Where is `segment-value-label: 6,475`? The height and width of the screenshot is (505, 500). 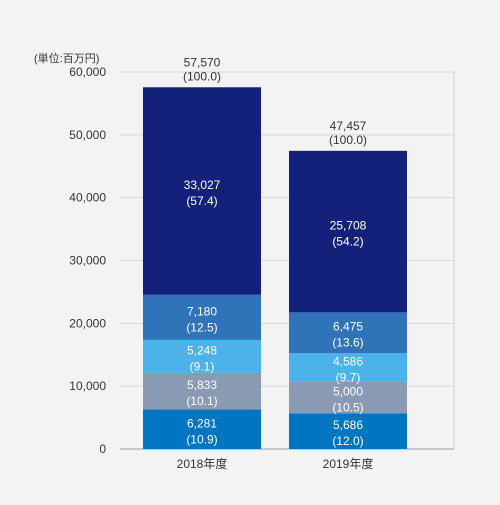
segment-value-label: 6,475 is located at coordinates (348, 327).